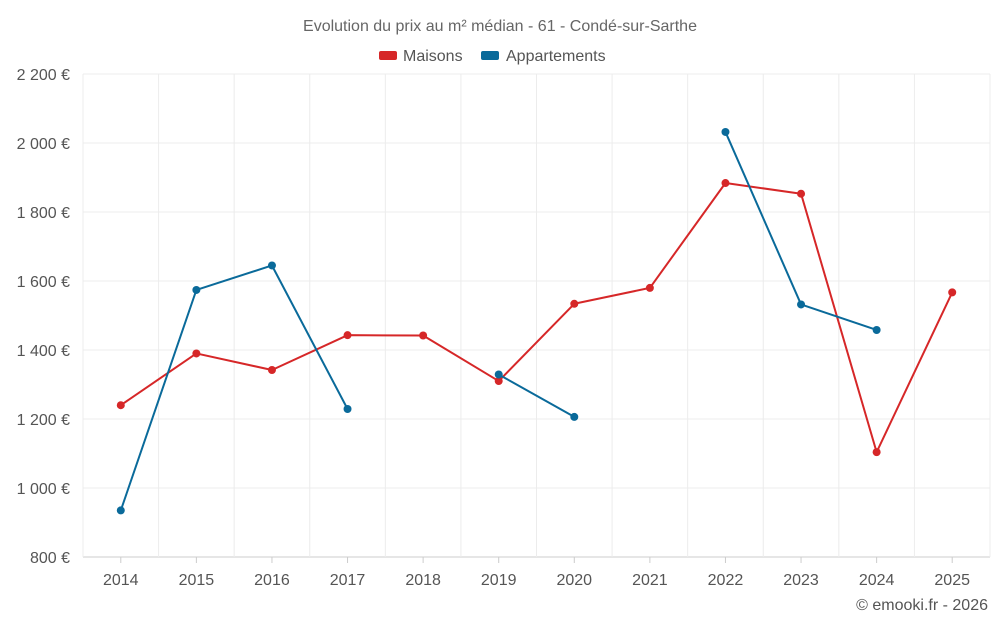 This screenshot has width=1000, height=625. I want to click on x-tick-label: 2020, so click(574, 580).